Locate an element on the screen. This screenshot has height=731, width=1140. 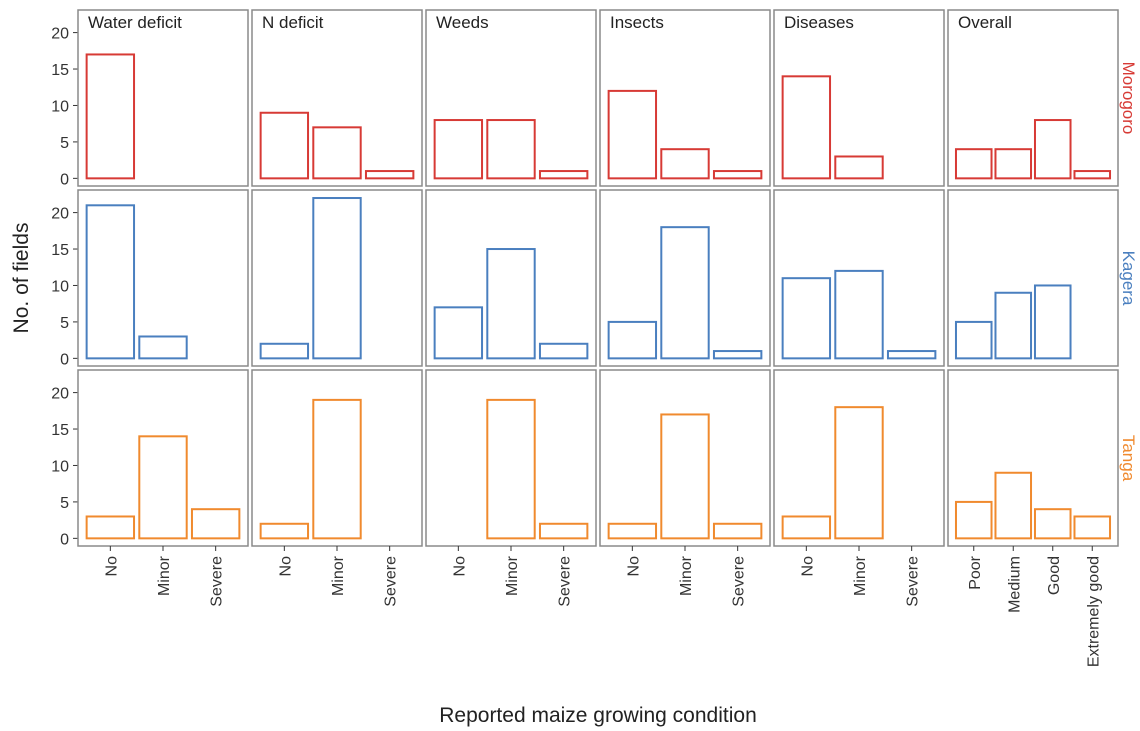
row-label: Tanga is located at coordinates (1128, 458).